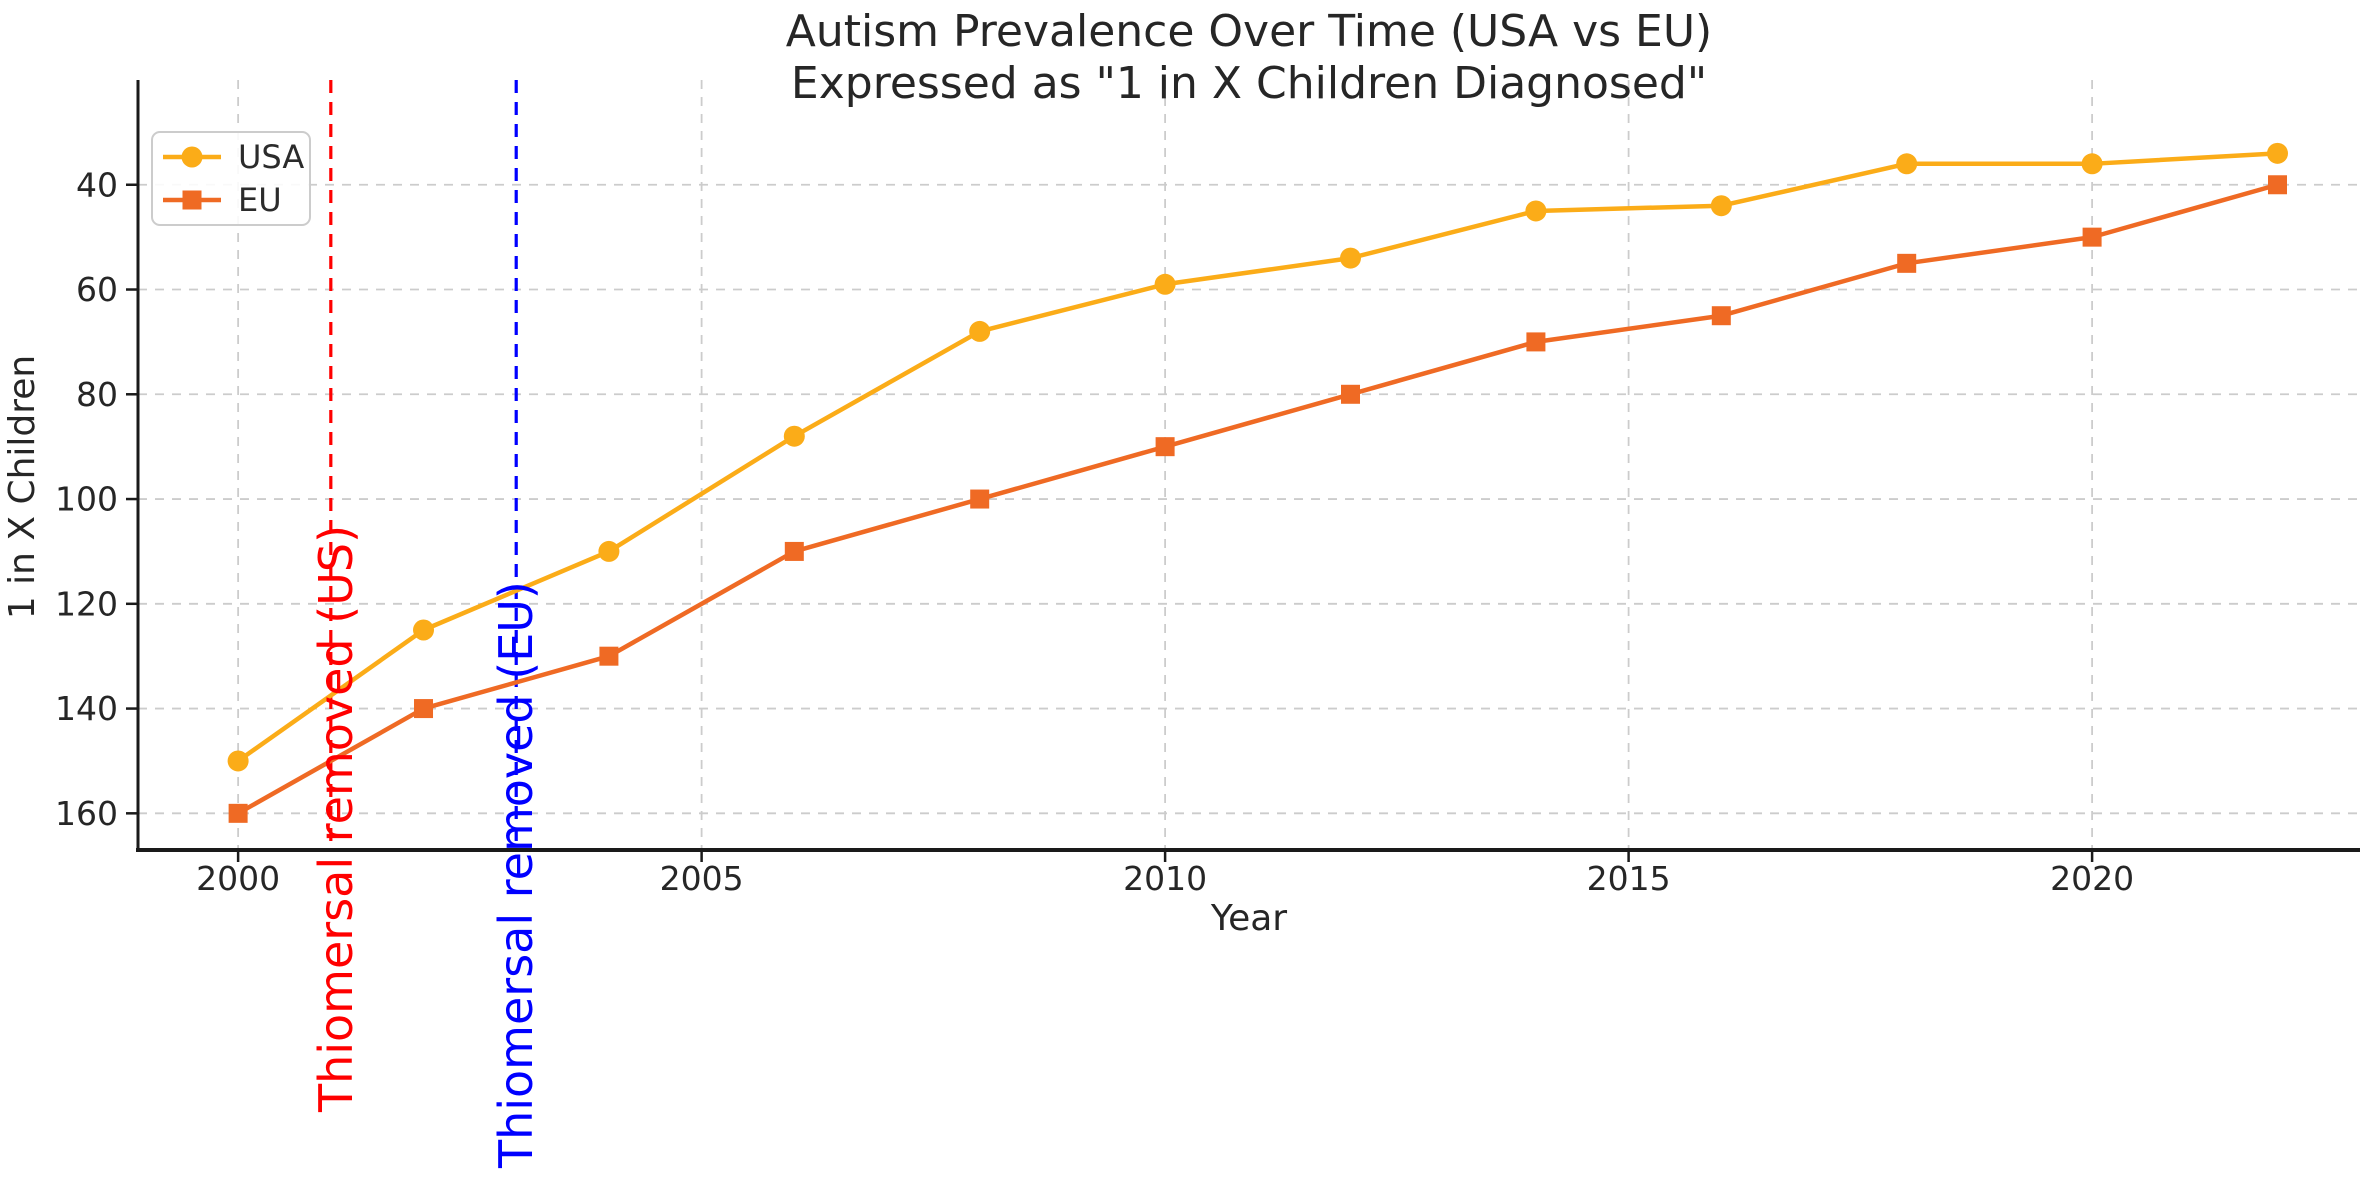  Describe the element at coordinates (609, 551) in the screenshot. I see `usa-marker-2004` at that location.